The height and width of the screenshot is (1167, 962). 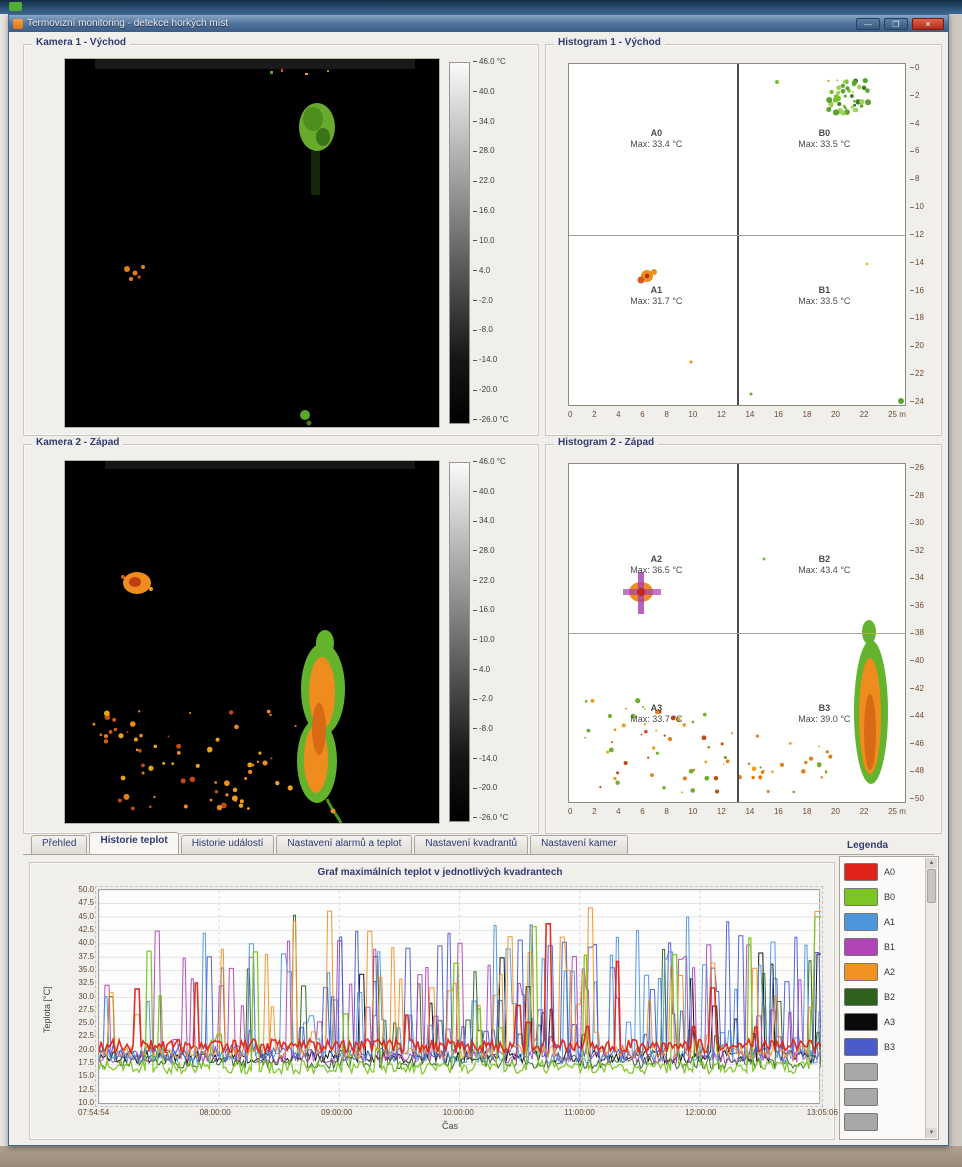 I want to click on x-tick-label: 2, so click(x=594, y=414).